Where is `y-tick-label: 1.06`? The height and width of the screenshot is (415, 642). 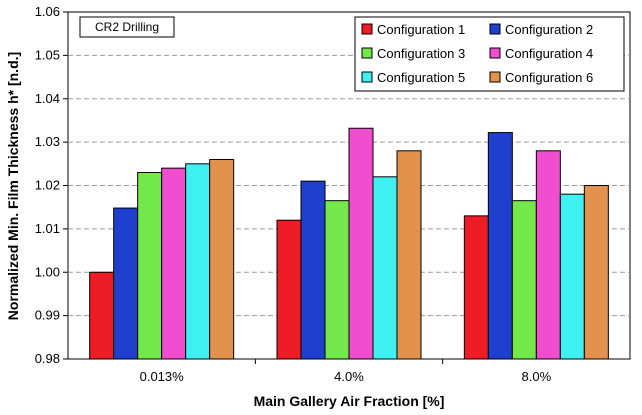 y-tick-label: 1.06 is located at coordinates (47, 11).